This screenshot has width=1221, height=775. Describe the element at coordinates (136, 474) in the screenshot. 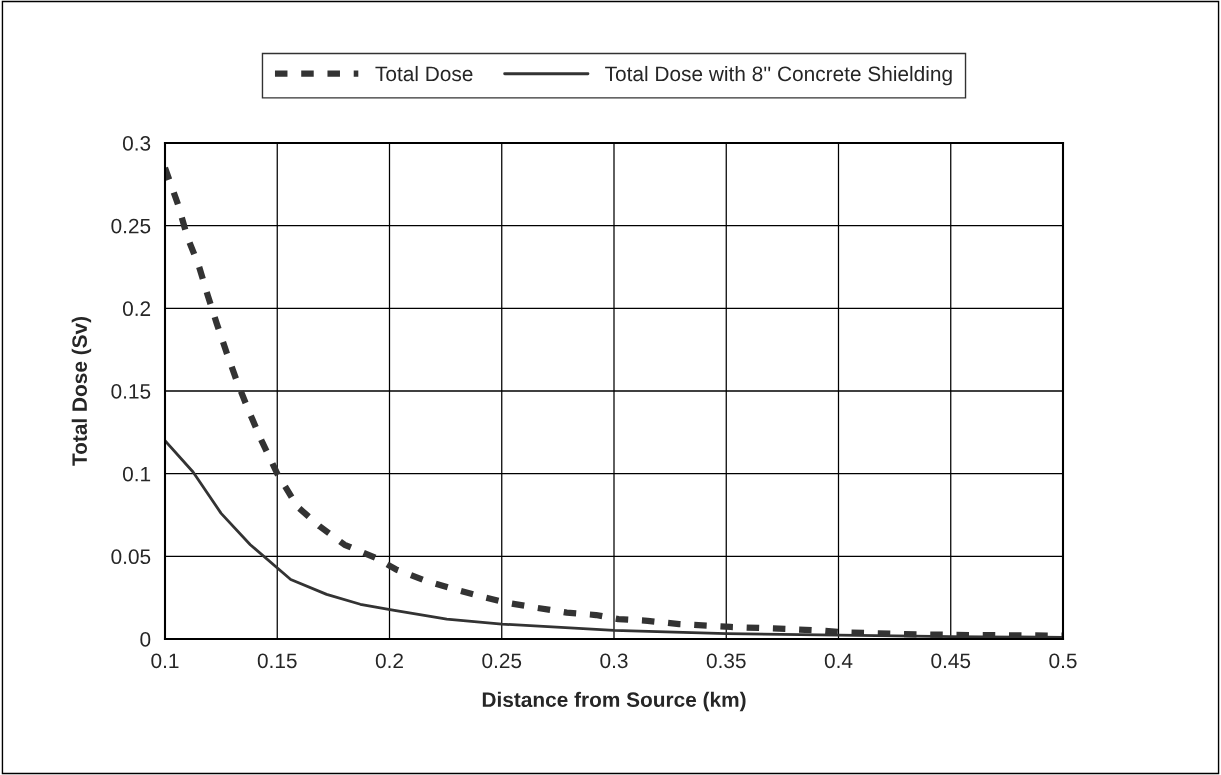

I see `y-tick-label: 0.1` at that location.